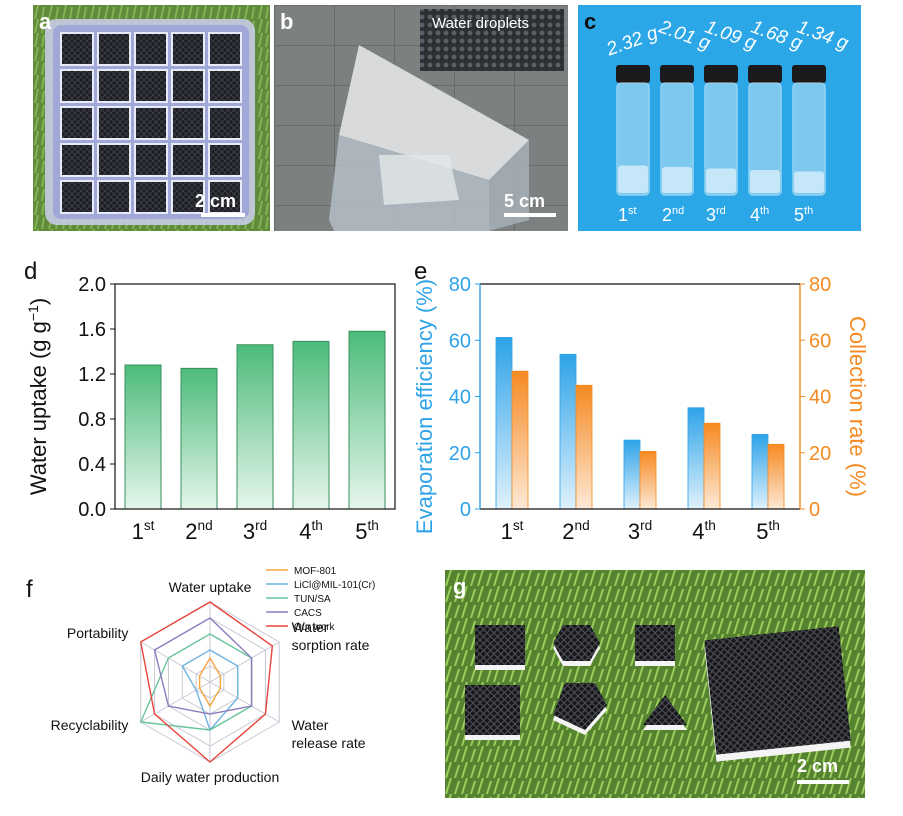 This screenshot has height=816, width=903. I want to click on left-y-tick-label: 40, so click(460, 398).